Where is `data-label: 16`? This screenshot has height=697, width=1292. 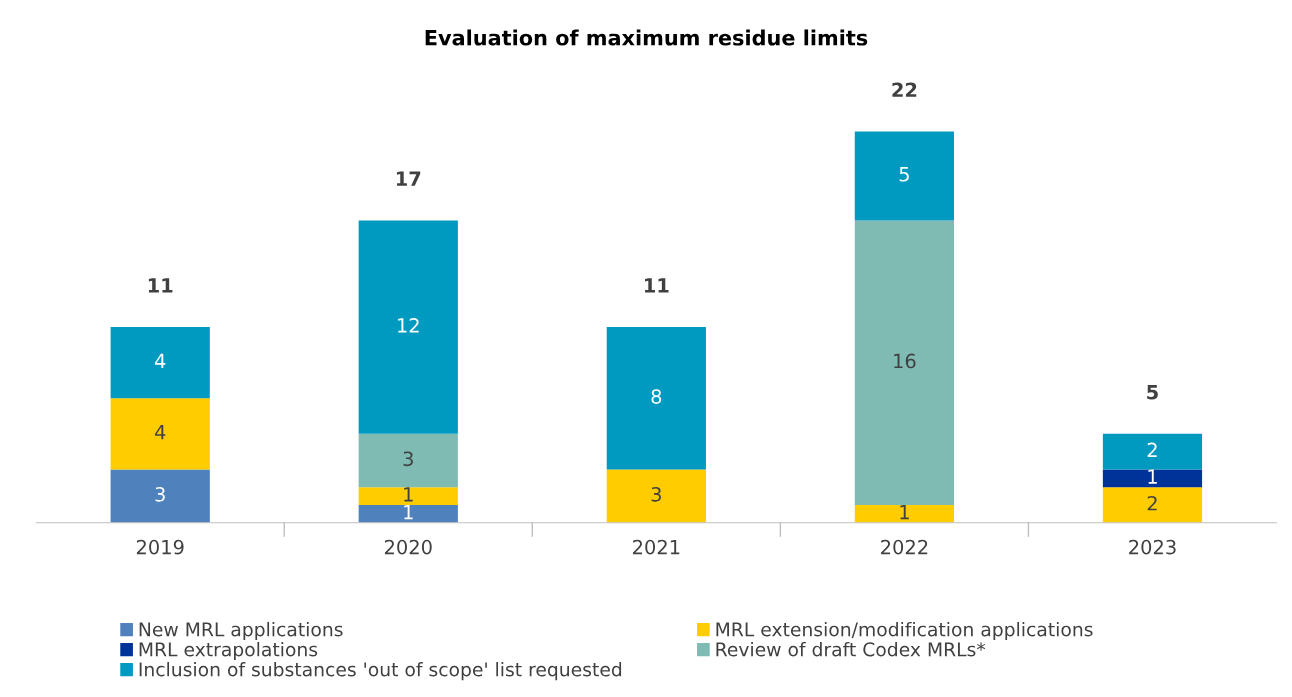
data-label: 16 is located at coordinates (905, 361).